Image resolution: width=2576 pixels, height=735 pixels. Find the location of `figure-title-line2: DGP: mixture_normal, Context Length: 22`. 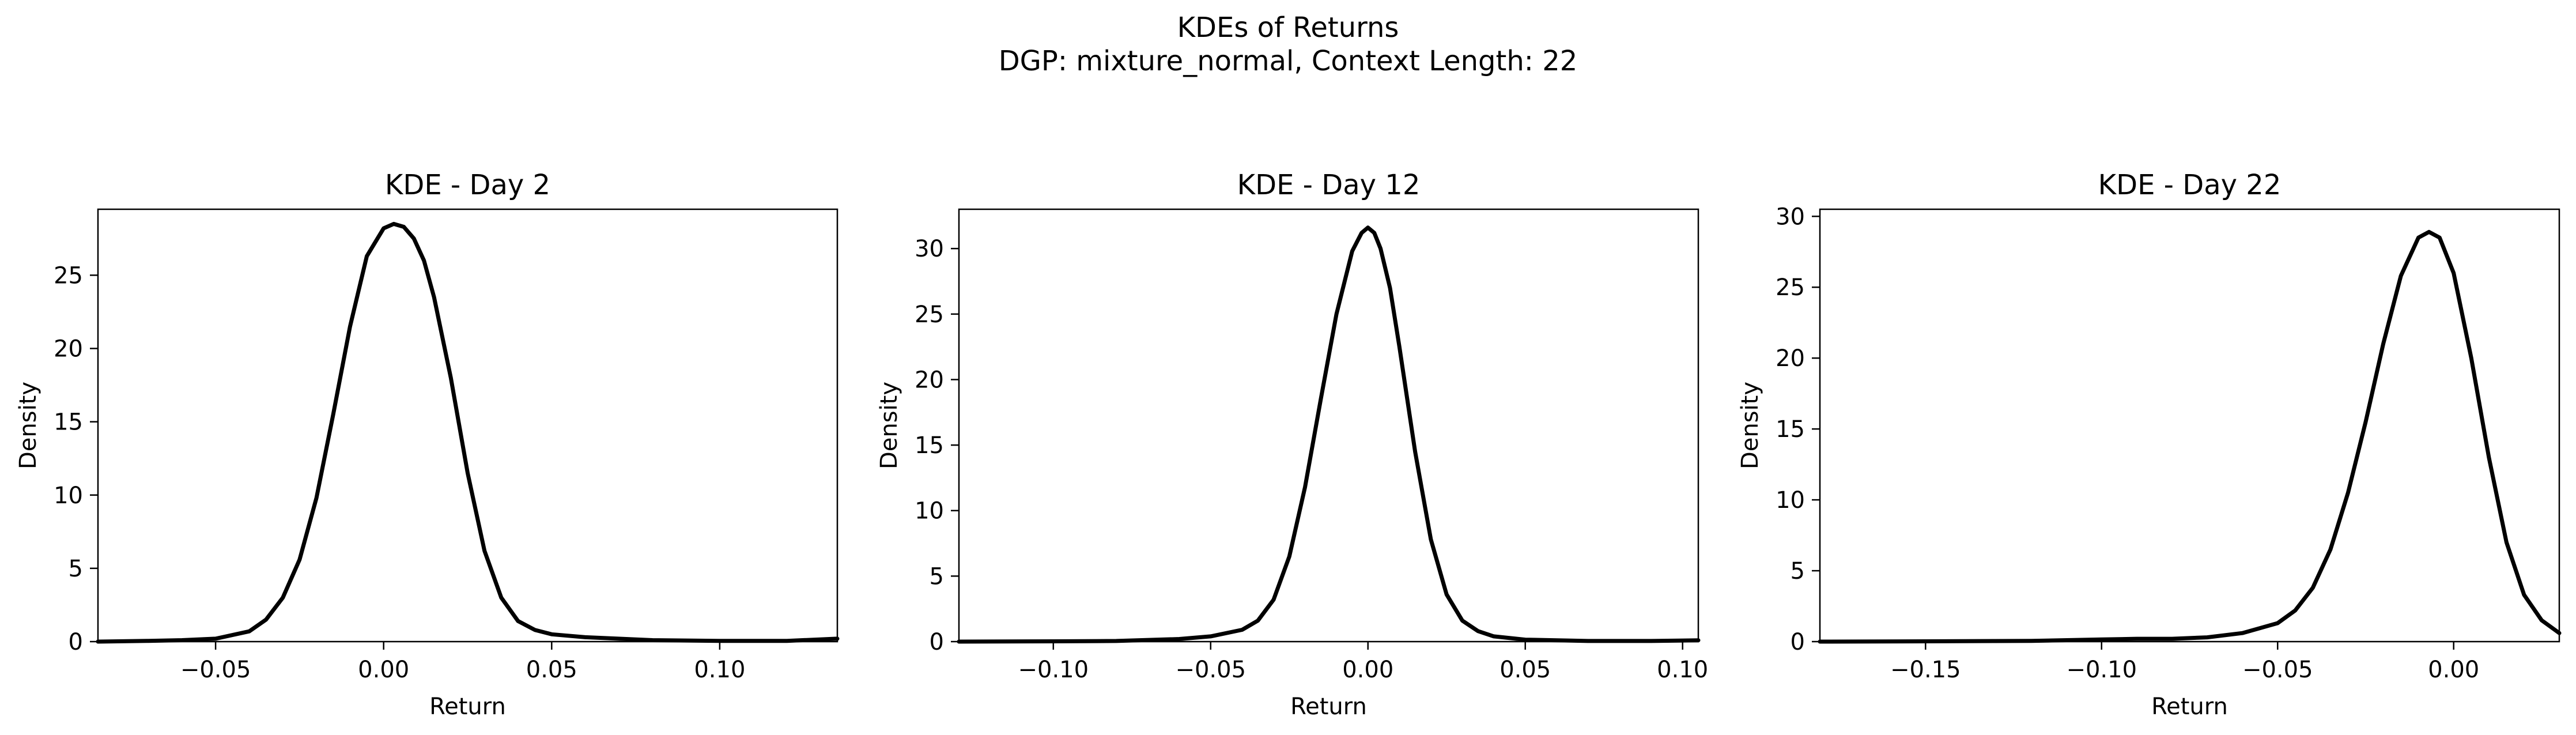

figure-title-line2: DGP: mixture_normal, Context Length: 22 is located at coordinates (1288, 61).